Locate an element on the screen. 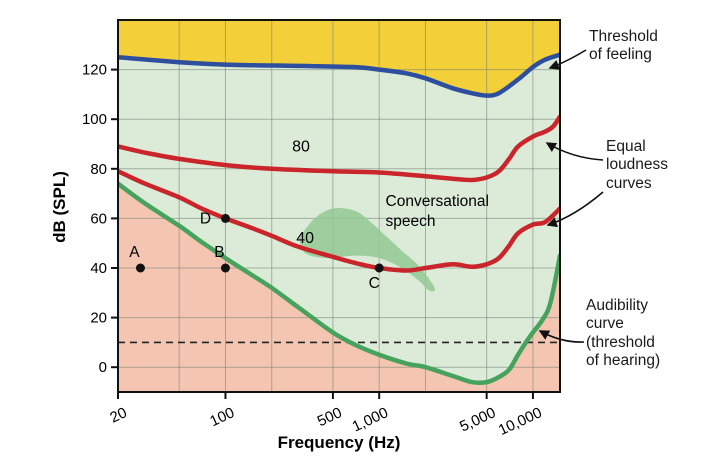  y-tick-label: 60 is located at coordinates (98, 218).